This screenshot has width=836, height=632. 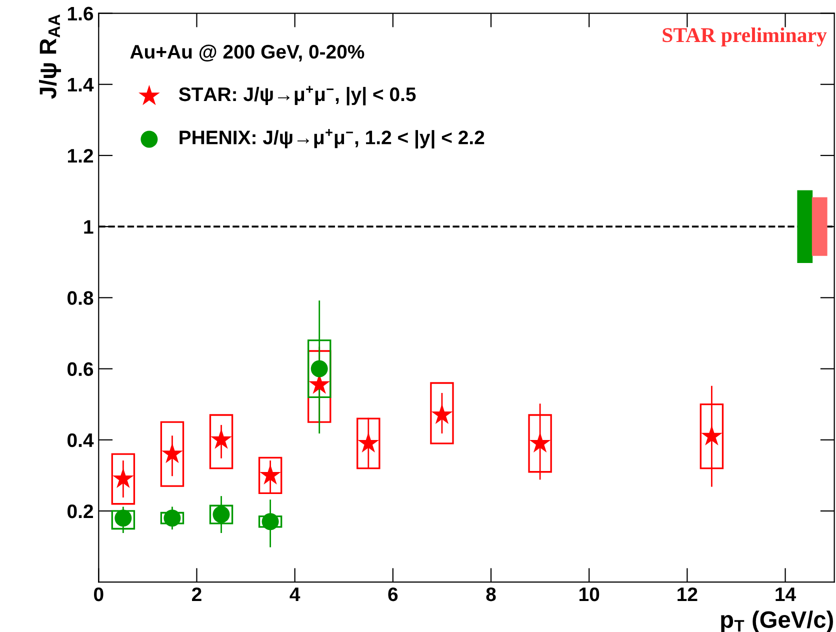 What do you see at coordinates (786, 595) in the screenshot?
I see `x-tick-label: 14` at bounding box center [786, 595].